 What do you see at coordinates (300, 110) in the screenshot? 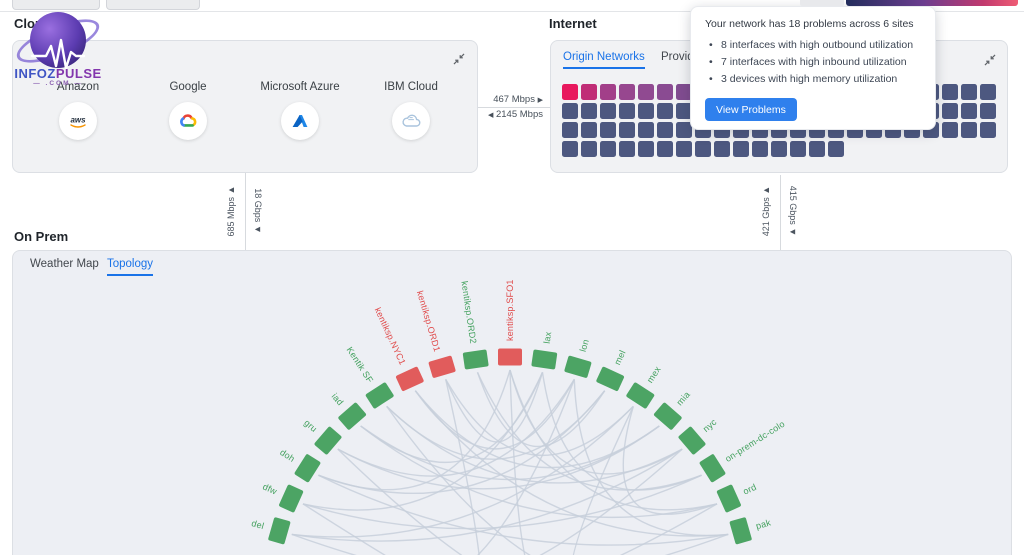
I see `provider-azure: Microsoft Azure` at bounding box center [300, 110].